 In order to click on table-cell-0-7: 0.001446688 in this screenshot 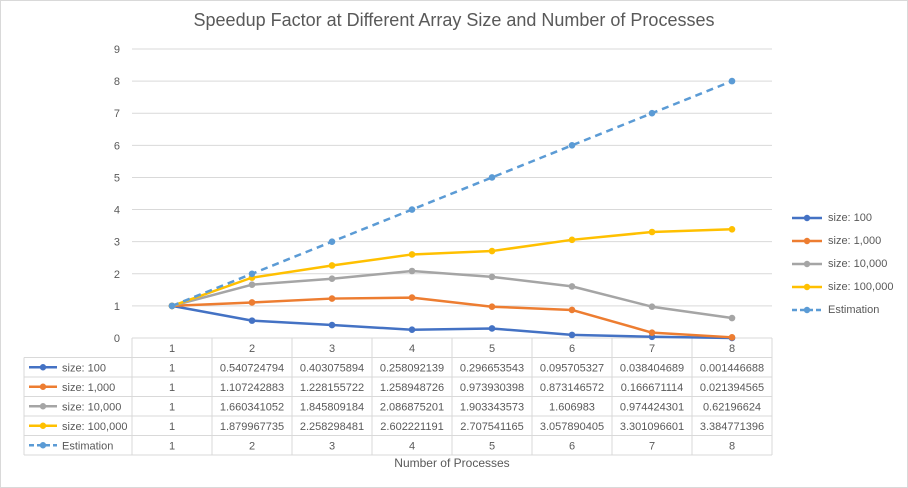, I will do `click(732, 368)`.